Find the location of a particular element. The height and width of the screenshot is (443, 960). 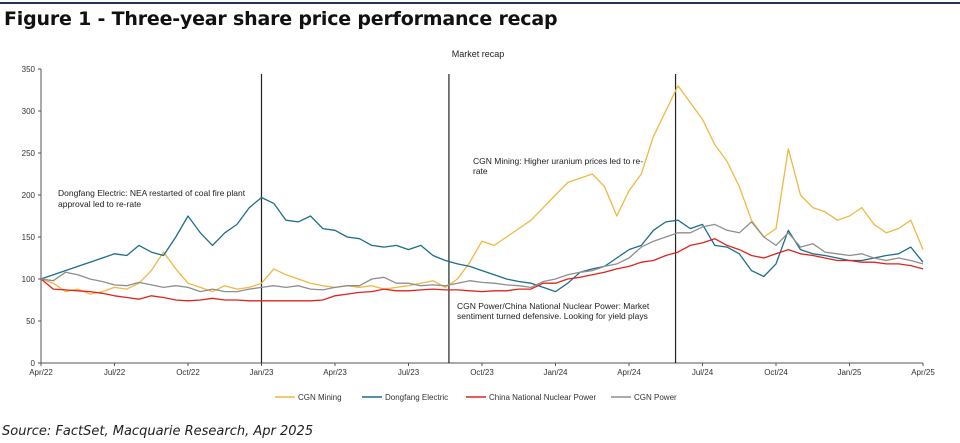

x-tick-label: Jan/23 is located at coordinates (261, 372).